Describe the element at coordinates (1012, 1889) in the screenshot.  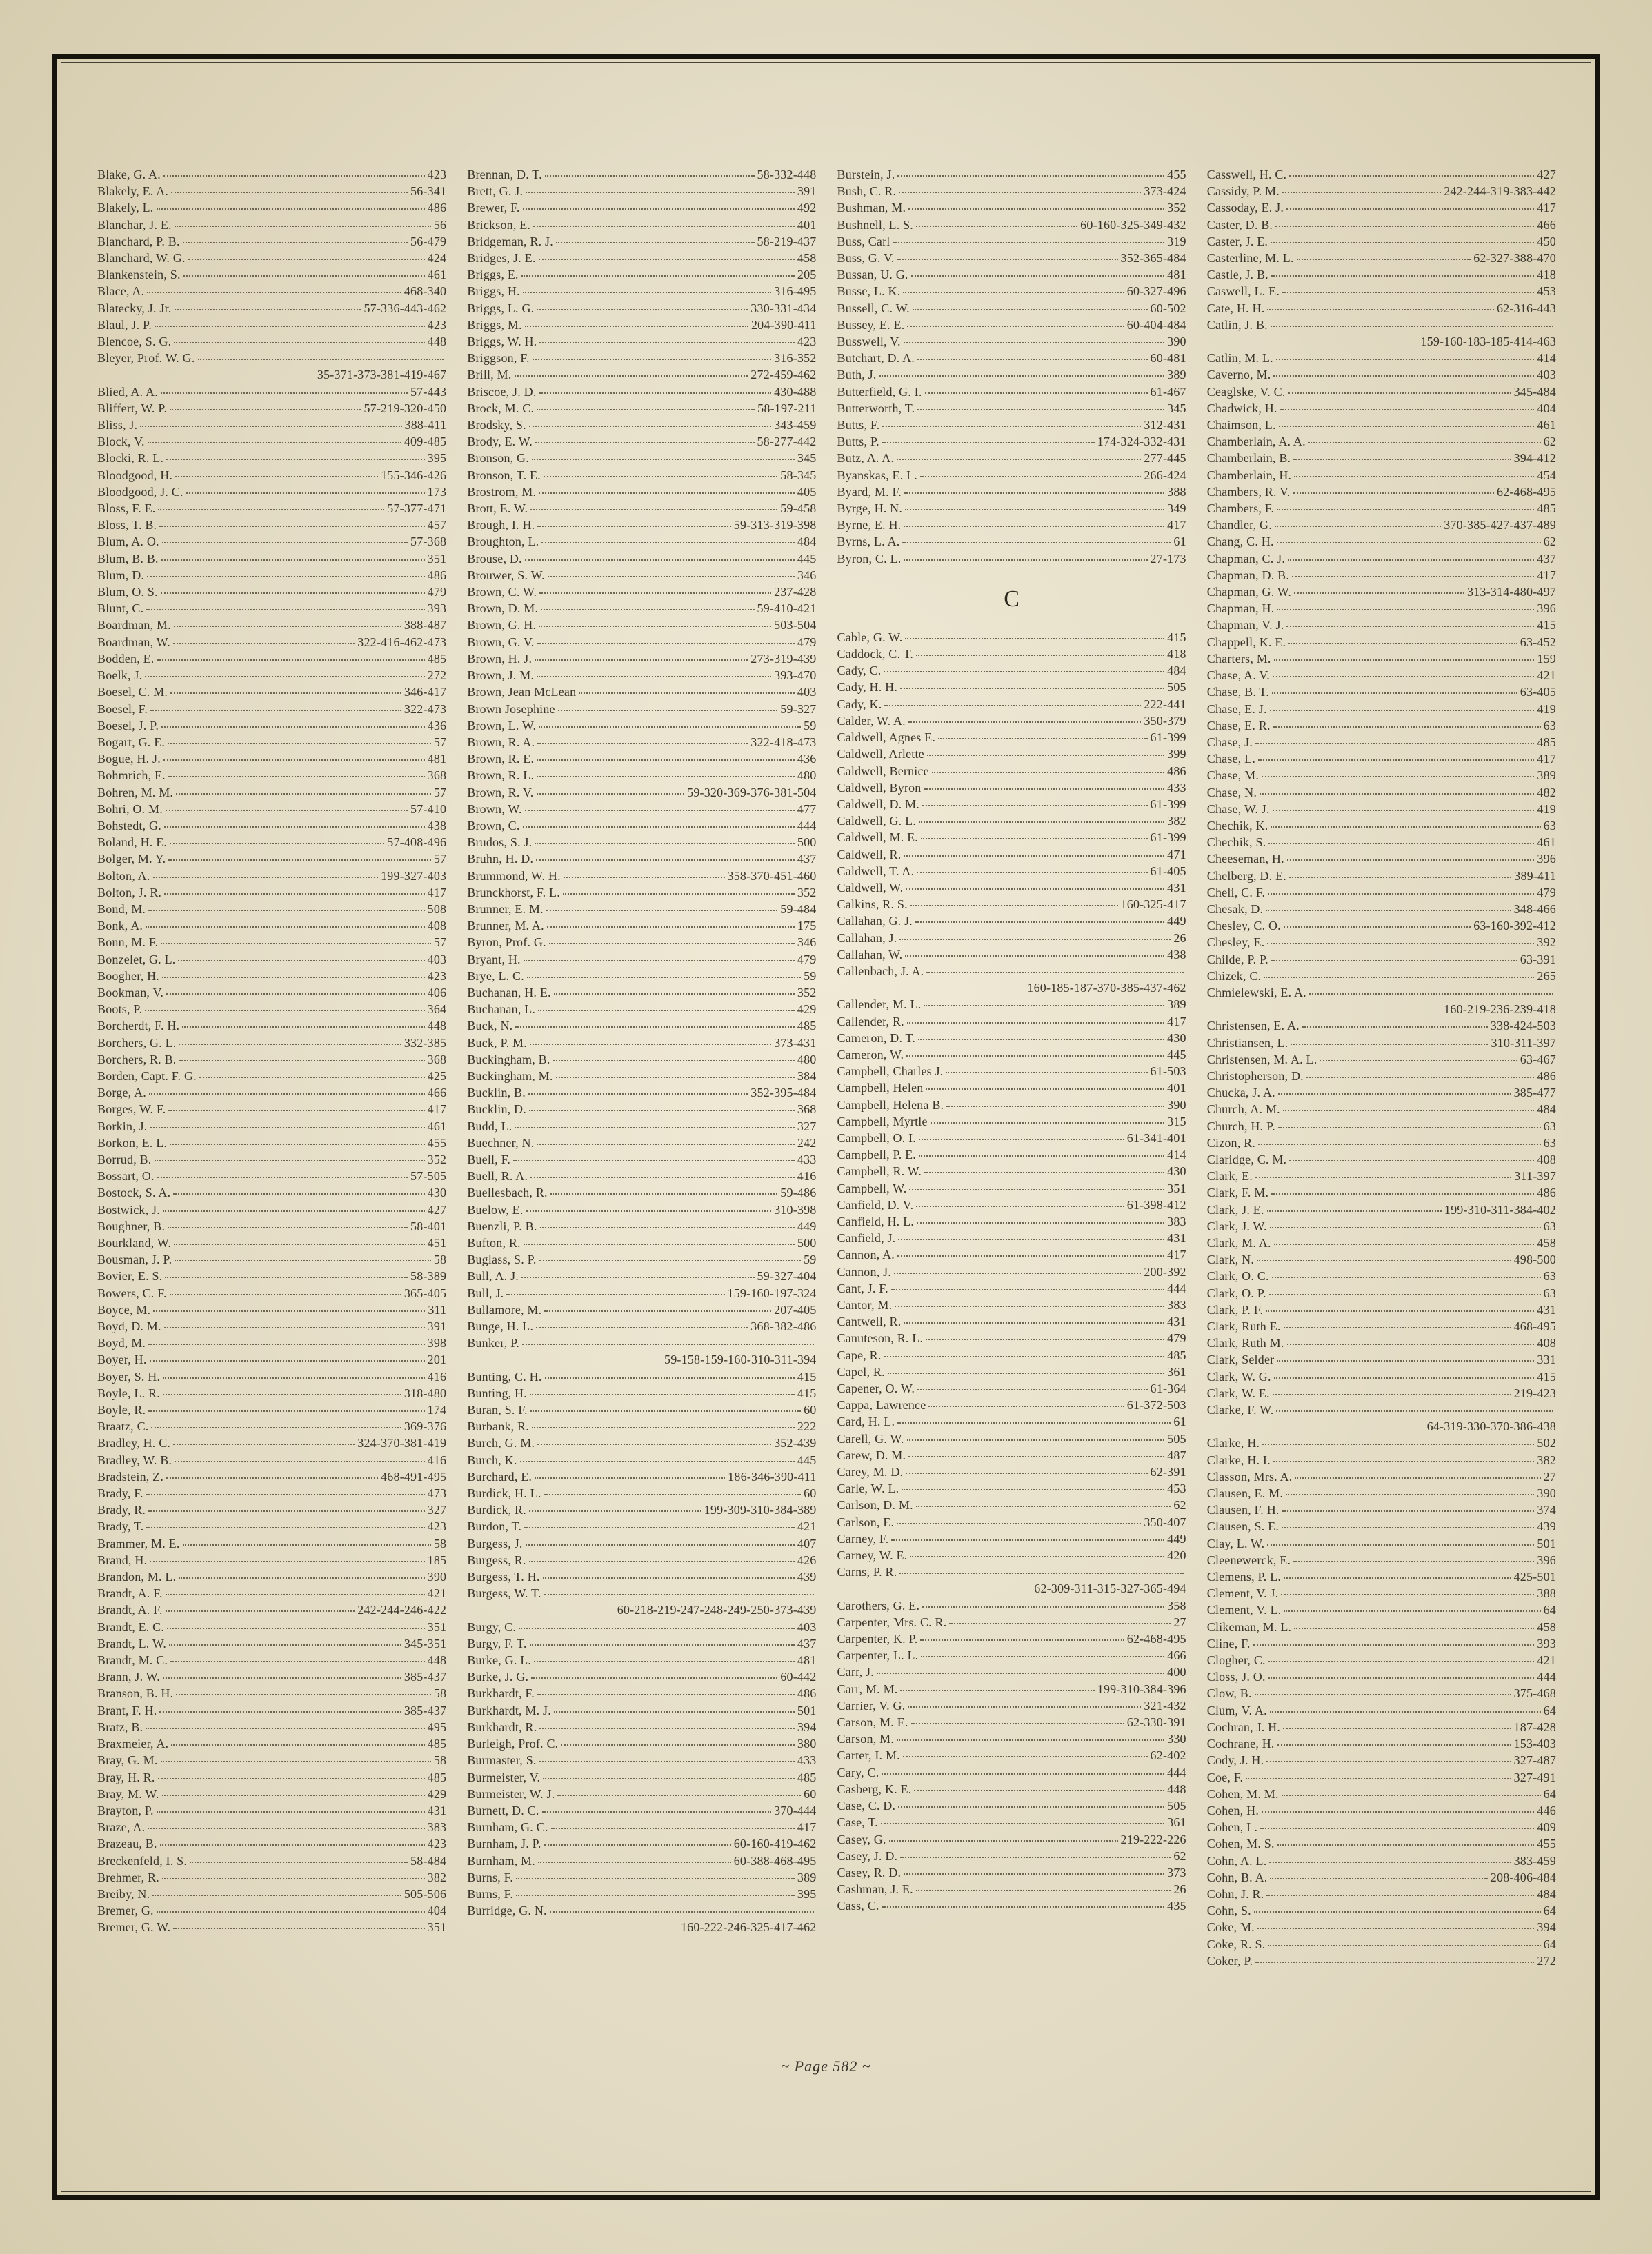
I see `index-entry: Cashman, J. E. 26` at that location.